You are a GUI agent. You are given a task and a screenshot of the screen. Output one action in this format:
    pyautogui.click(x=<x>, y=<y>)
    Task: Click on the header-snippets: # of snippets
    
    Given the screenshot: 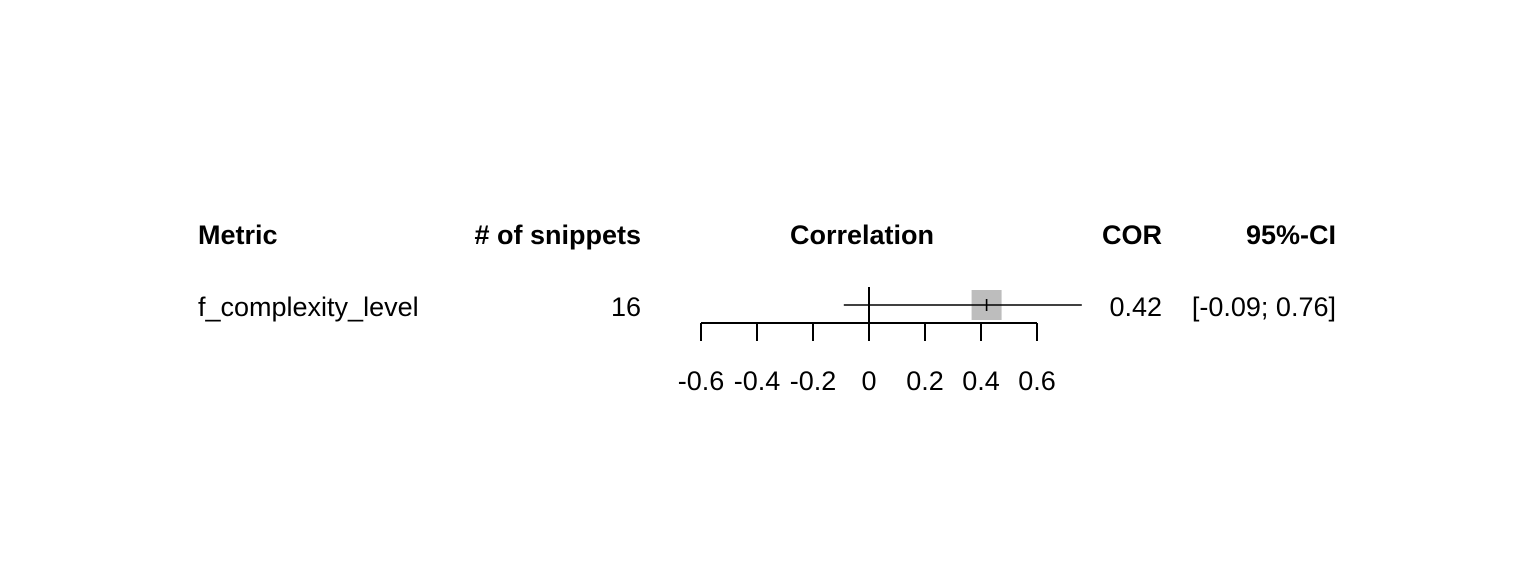 What is the action you would take?
    pyautogui.click(x=557, y=235)
    